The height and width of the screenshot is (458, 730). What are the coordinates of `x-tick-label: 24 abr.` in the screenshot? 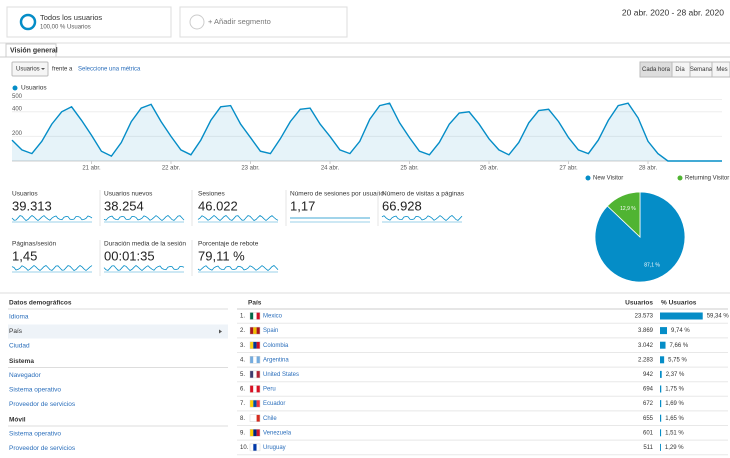 It's located at (330, 169).